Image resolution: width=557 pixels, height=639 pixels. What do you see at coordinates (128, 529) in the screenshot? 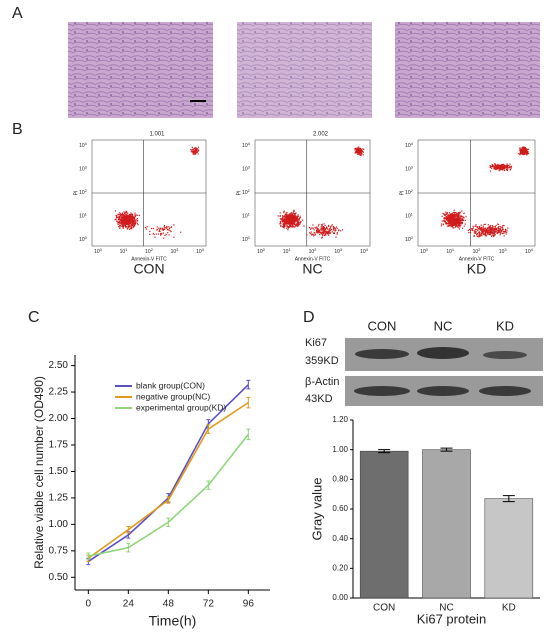
I see `error-bar` at bounding box center [128, 529].